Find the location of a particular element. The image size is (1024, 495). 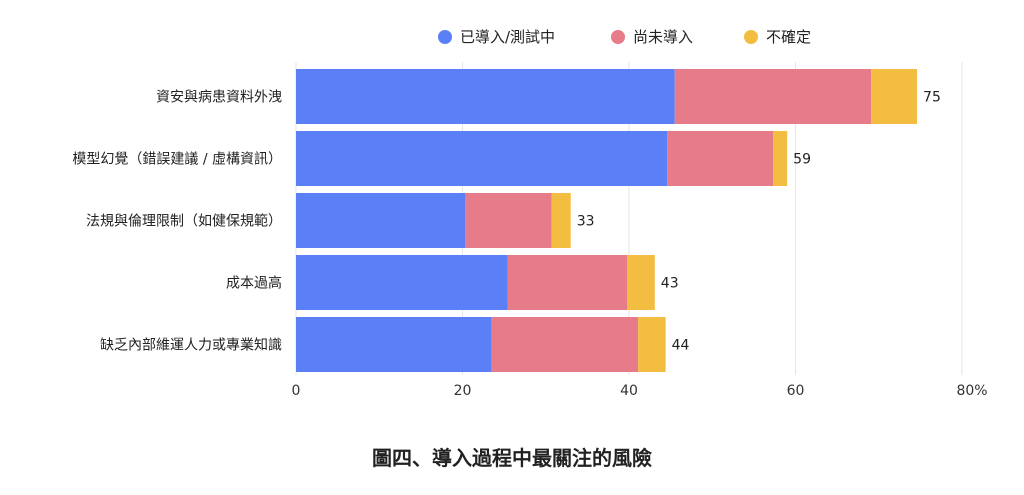

x-tick-label: 0 is located at coordinates (296, 391).